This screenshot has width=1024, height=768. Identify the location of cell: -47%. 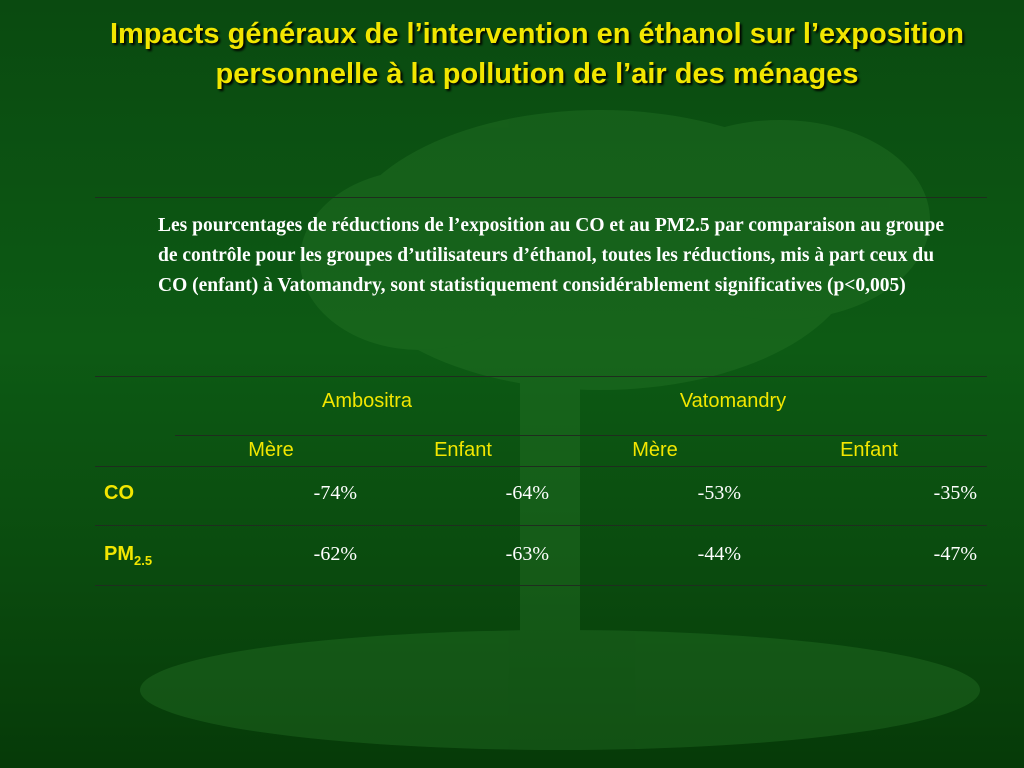
(955, 554).